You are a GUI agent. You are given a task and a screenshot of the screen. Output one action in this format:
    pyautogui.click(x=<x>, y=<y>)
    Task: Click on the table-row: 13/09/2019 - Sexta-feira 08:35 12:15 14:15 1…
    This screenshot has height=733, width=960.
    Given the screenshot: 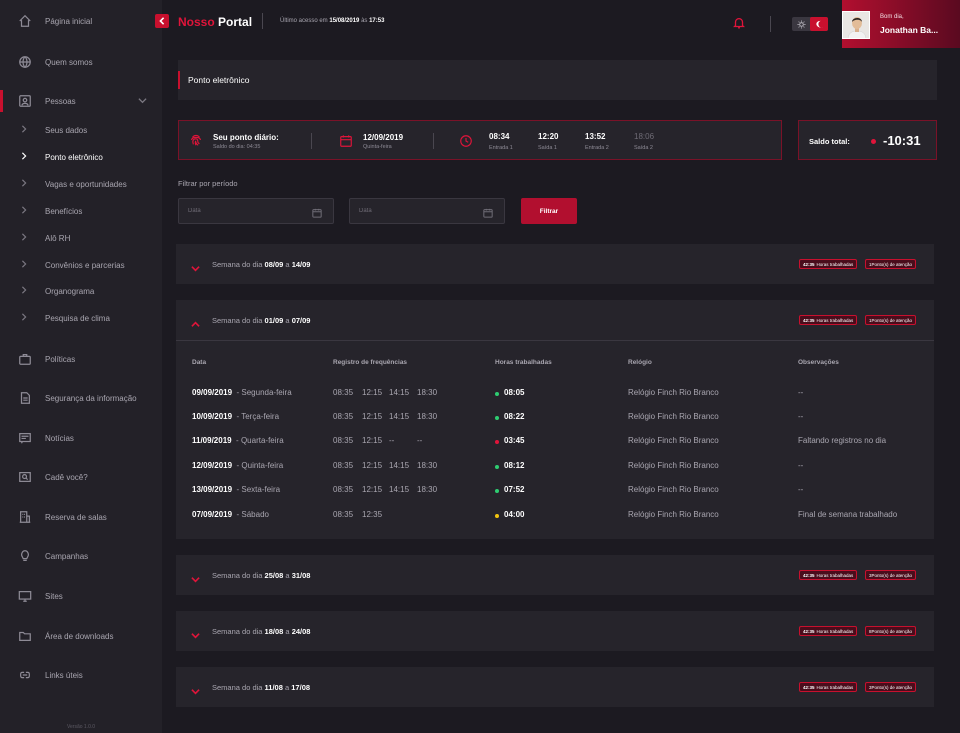 What is the action you would take?
    pyautogui.click(x=555, y=492)
    